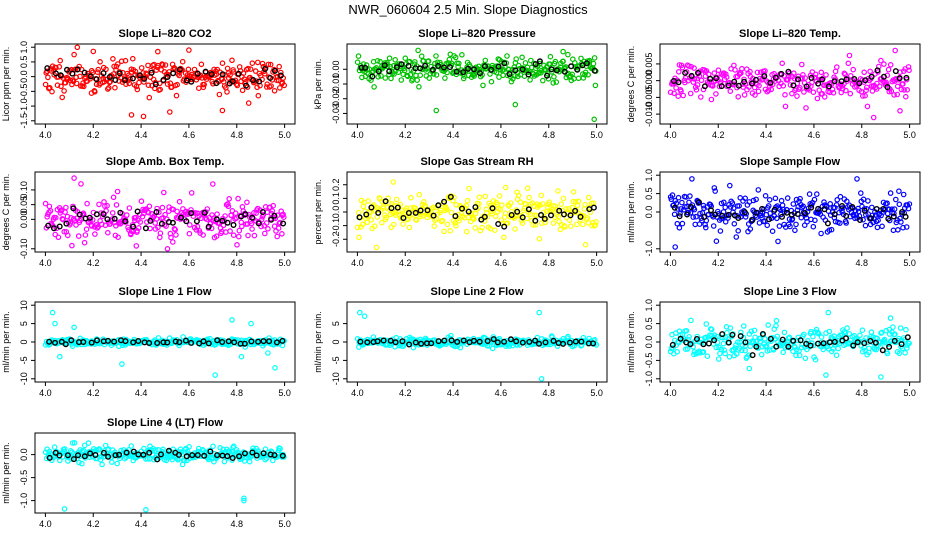 The width and height of the screenshot is (936, 540). Describe the element at coordinates (284, 135) in the screenshot. I see `x-tick-label: 5.0` at that location.